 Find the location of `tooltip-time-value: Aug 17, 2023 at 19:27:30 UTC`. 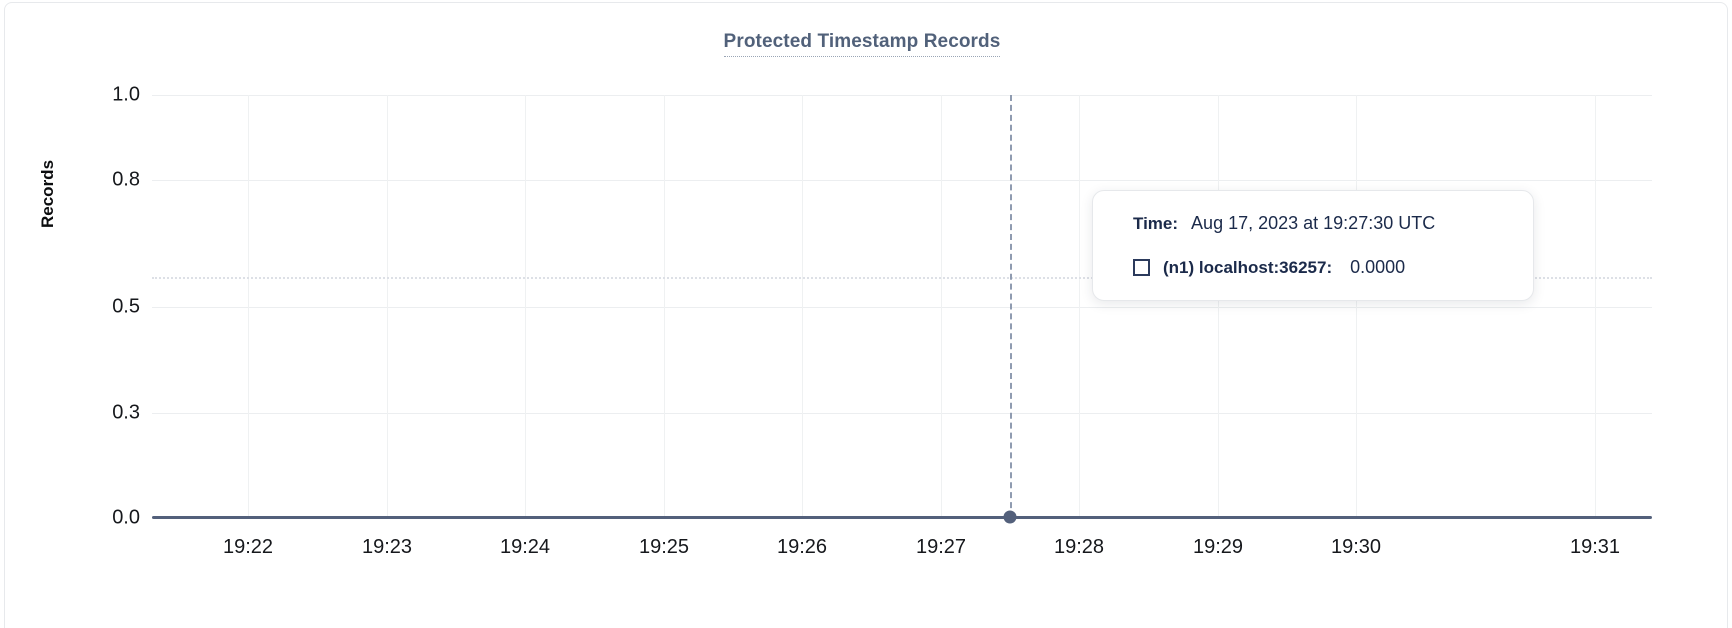

tooltip-time-value: Aug 17, 2023 at 19:27:30 UTC is located at coordinates (1313, 223).